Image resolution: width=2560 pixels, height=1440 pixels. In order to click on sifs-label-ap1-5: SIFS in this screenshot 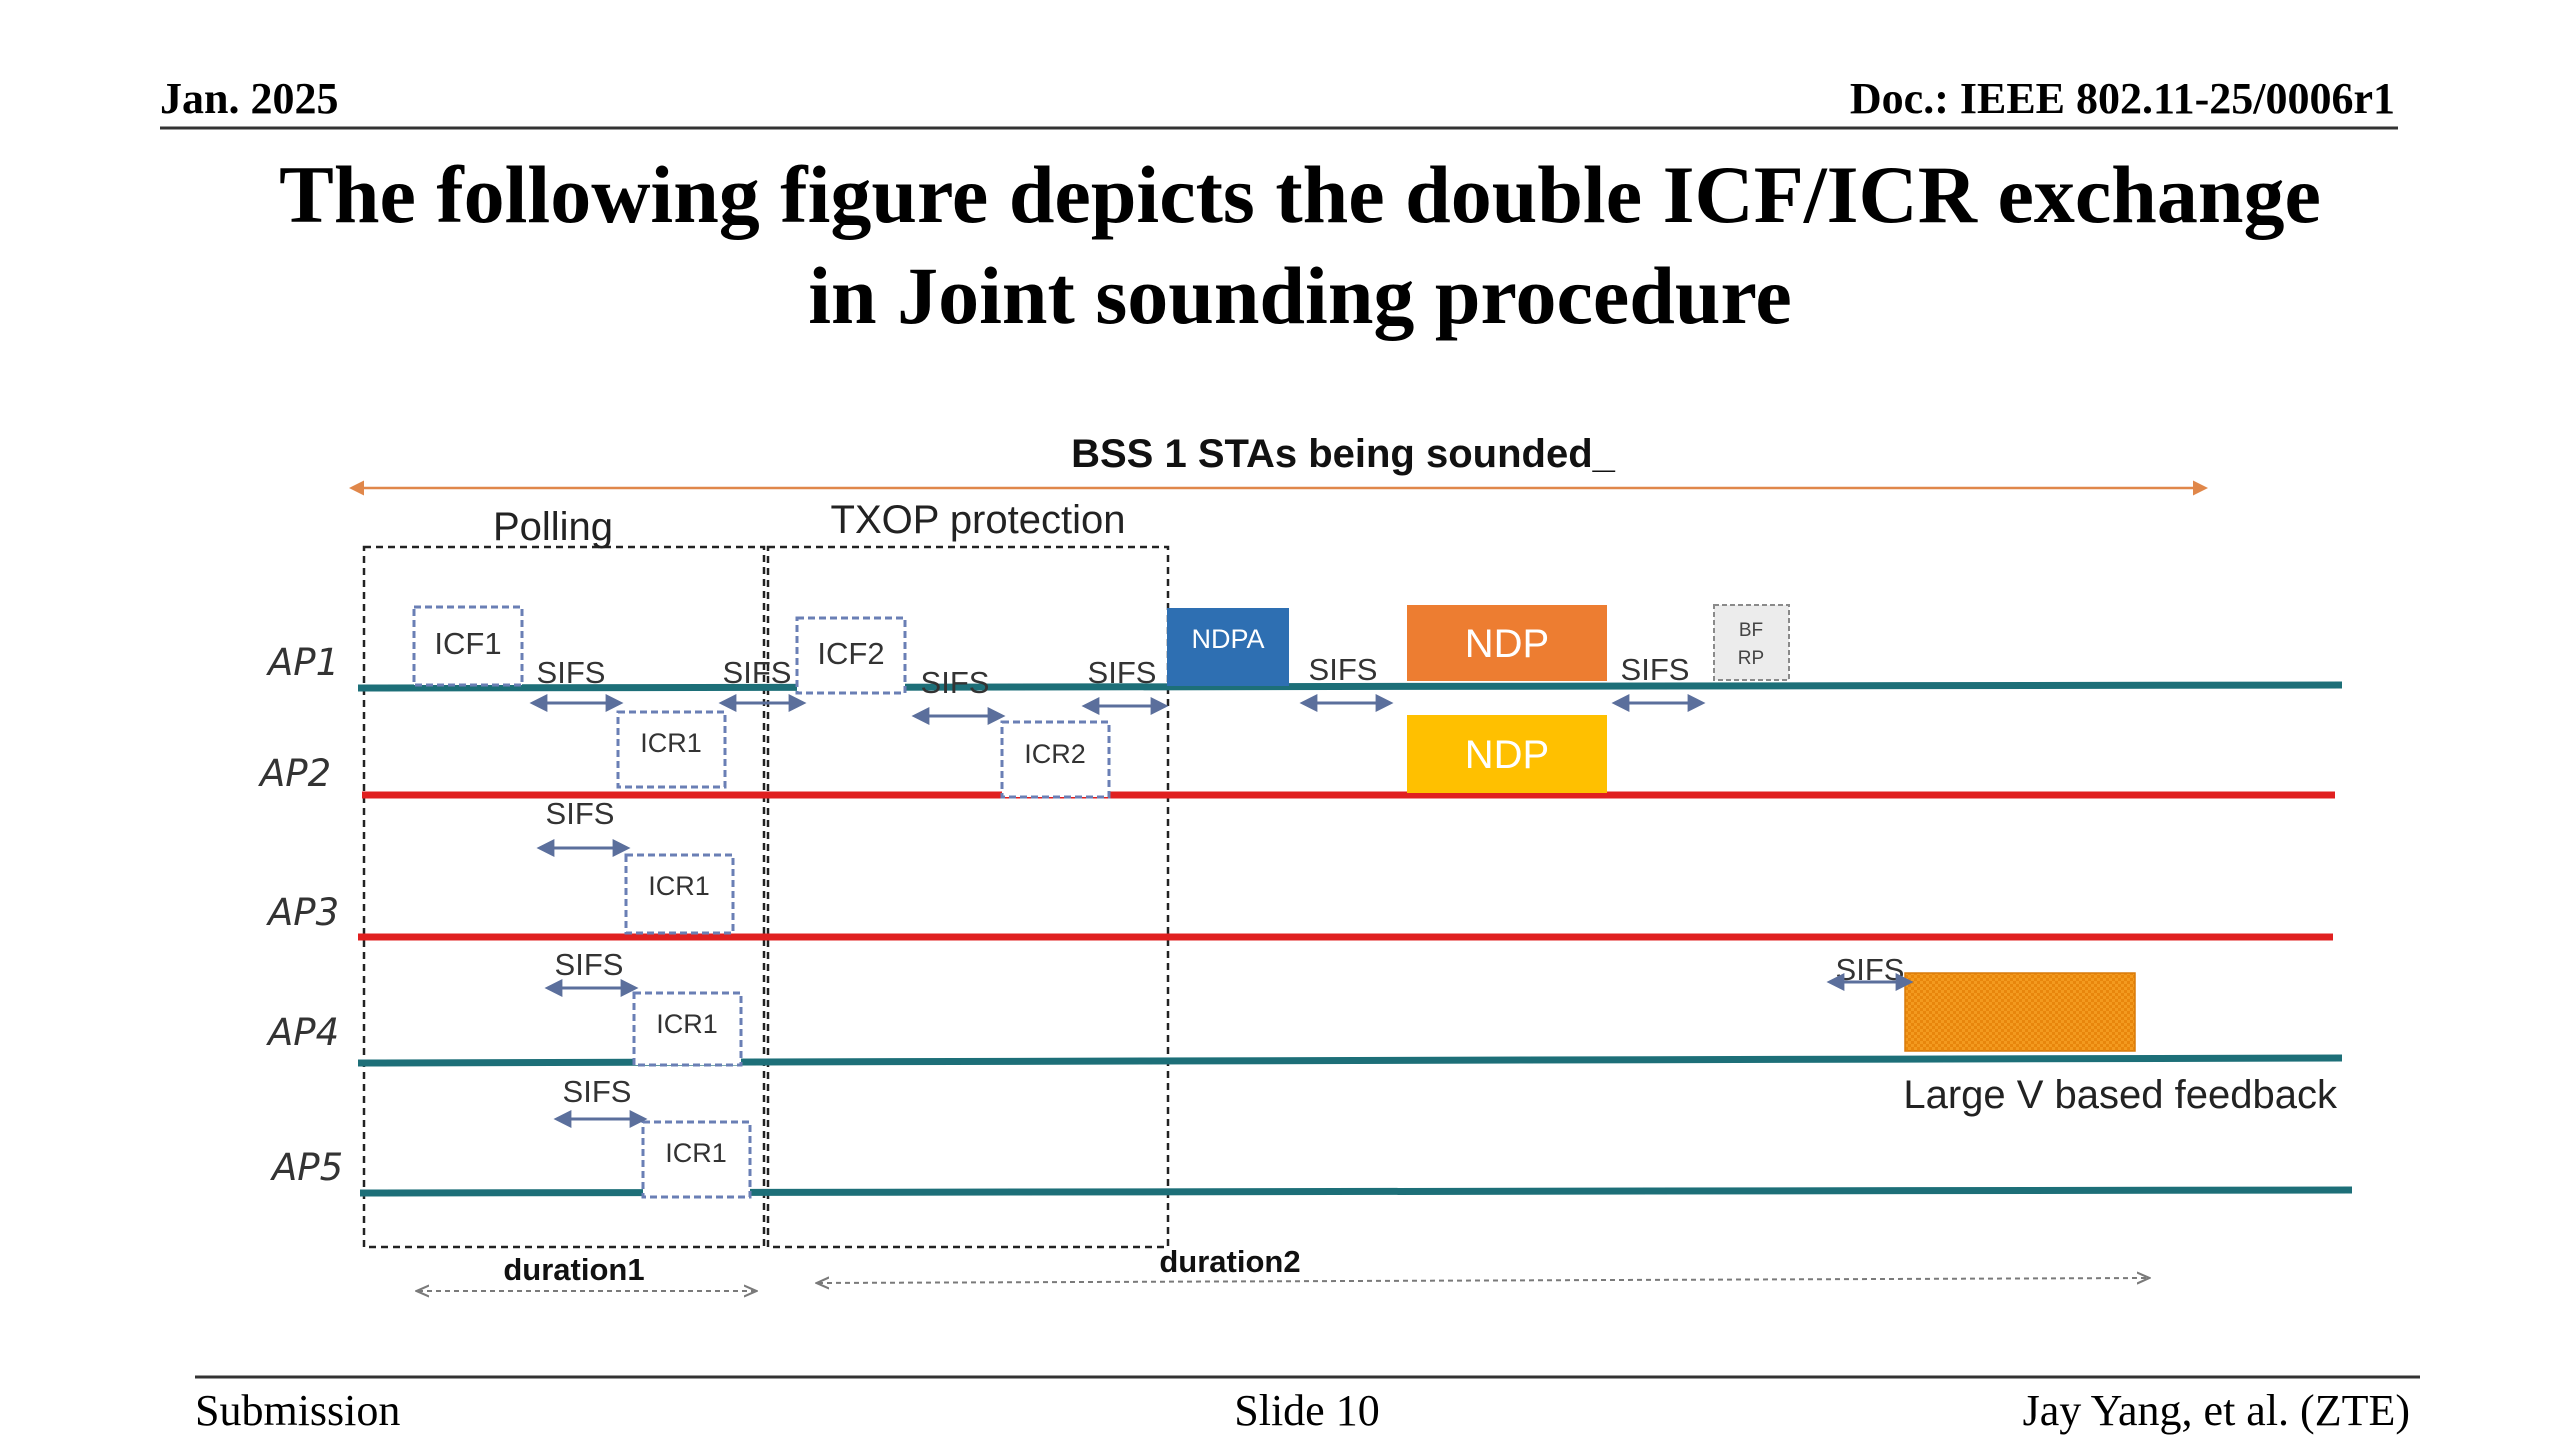, I will do `click(1343, 669)`.